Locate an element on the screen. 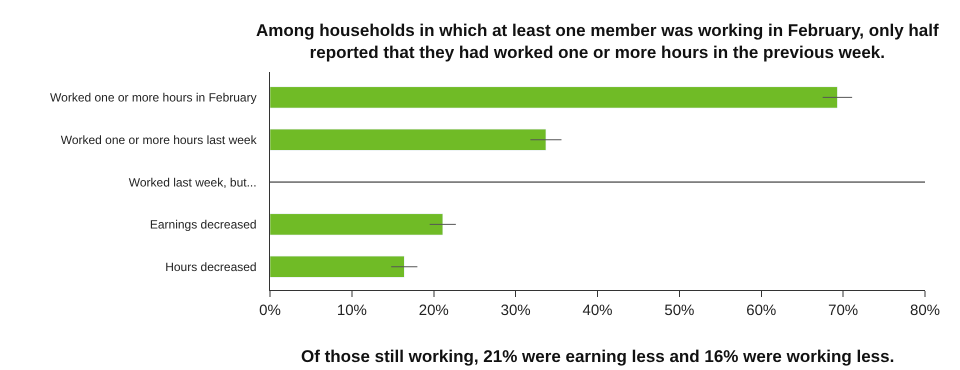 The image size is (960, 370). x-tick-label: 40% is located at coordinates (597, 310).